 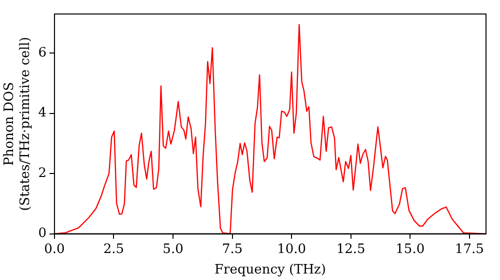 I want to click on x-tick-label: 2.5, so click(x=113, y=249).